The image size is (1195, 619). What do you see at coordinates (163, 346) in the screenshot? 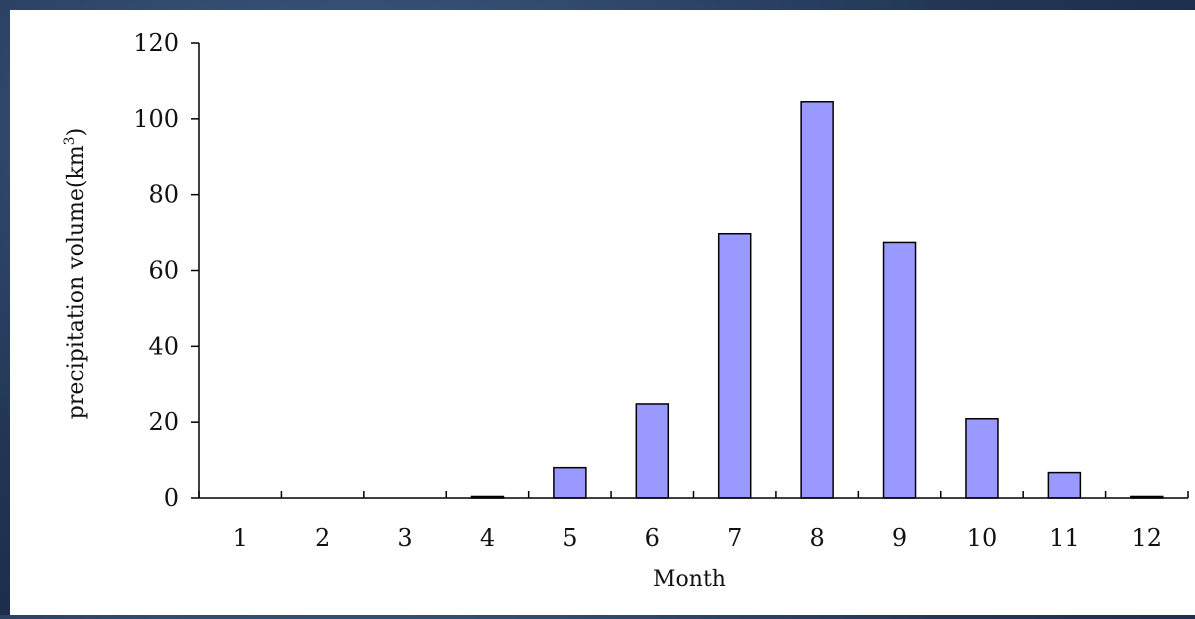
I see `y-tick-label: 40` at bounding box center [163, 346].